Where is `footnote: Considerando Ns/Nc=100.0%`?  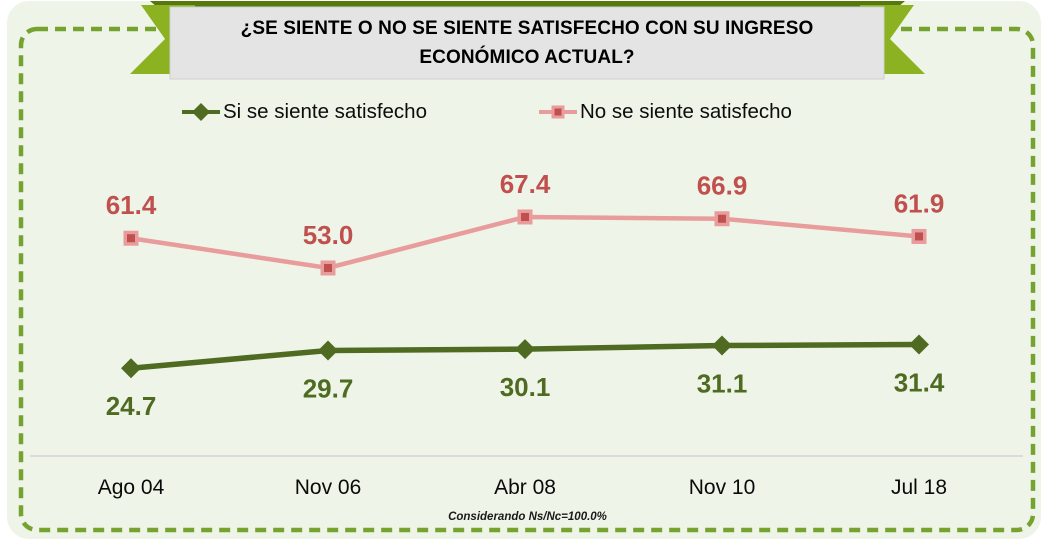
footnote: Considerando Ns/Nc=100.0% is located at coordinates (527, 517).